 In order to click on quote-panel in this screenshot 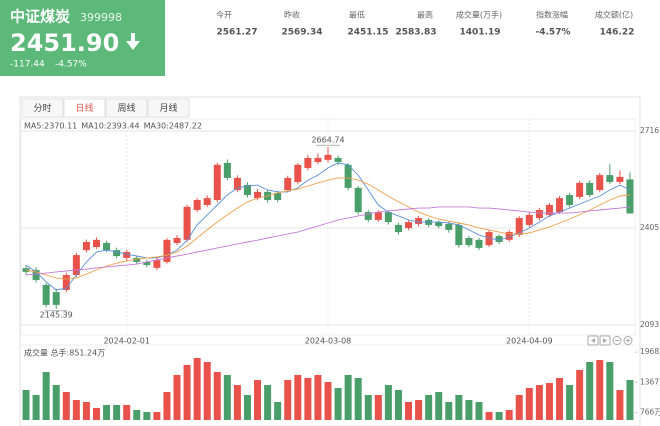, I will do `click(82, 38)`.